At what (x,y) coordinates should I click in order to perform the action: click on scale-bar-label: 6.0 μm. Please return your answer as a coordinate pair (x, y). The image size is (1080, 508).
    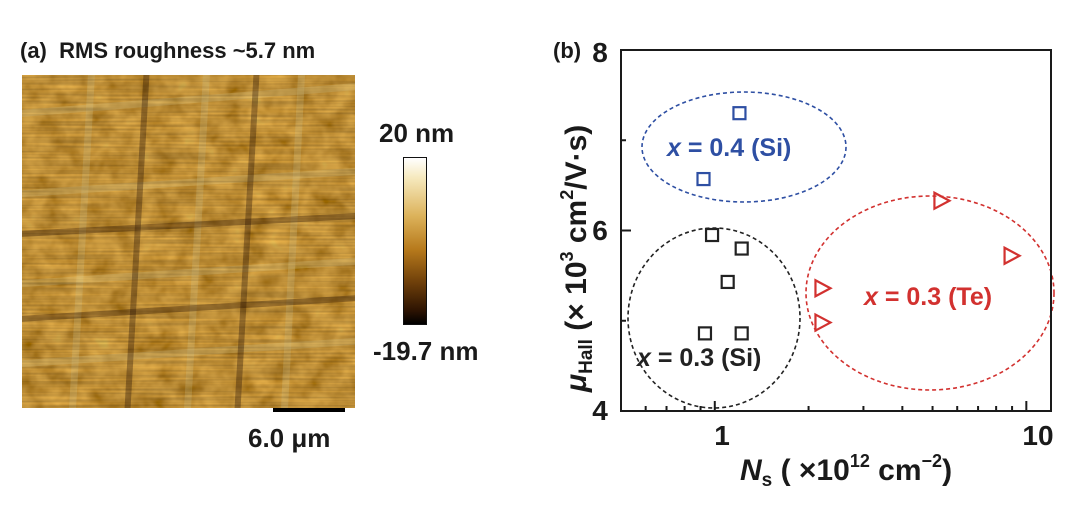
    Looking at the image, I should click on (289, 438).